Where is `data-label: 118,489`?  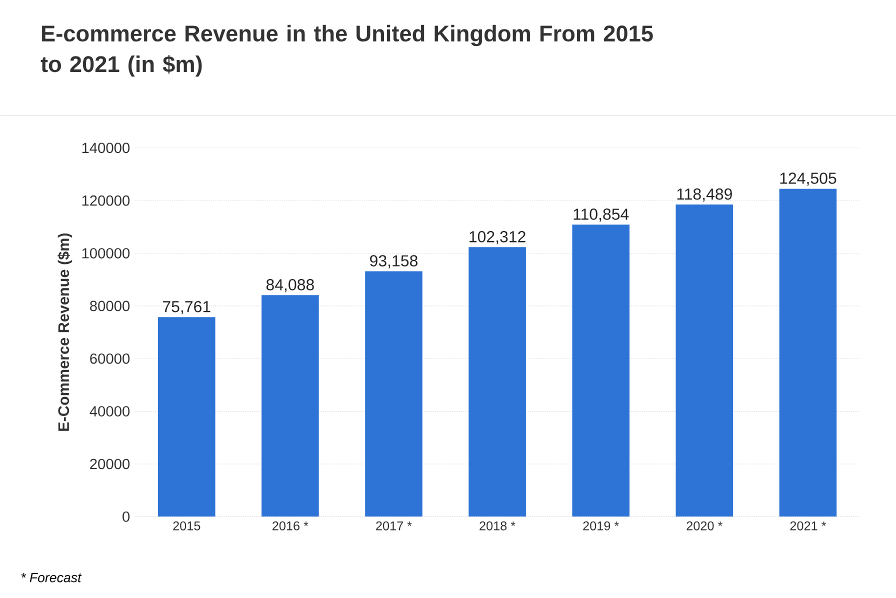 data-label: 118,489 is located at coordinates (704, 195).